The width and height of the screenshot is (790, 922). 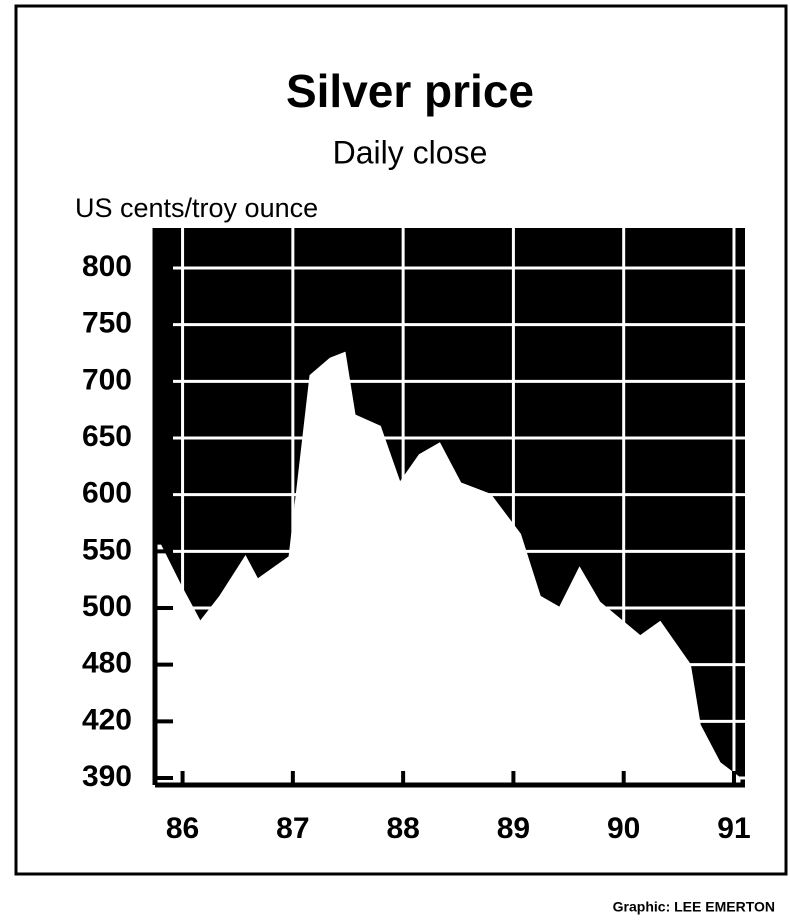 I want to click on y-tick-label: 420, so click(x=107, y=719).